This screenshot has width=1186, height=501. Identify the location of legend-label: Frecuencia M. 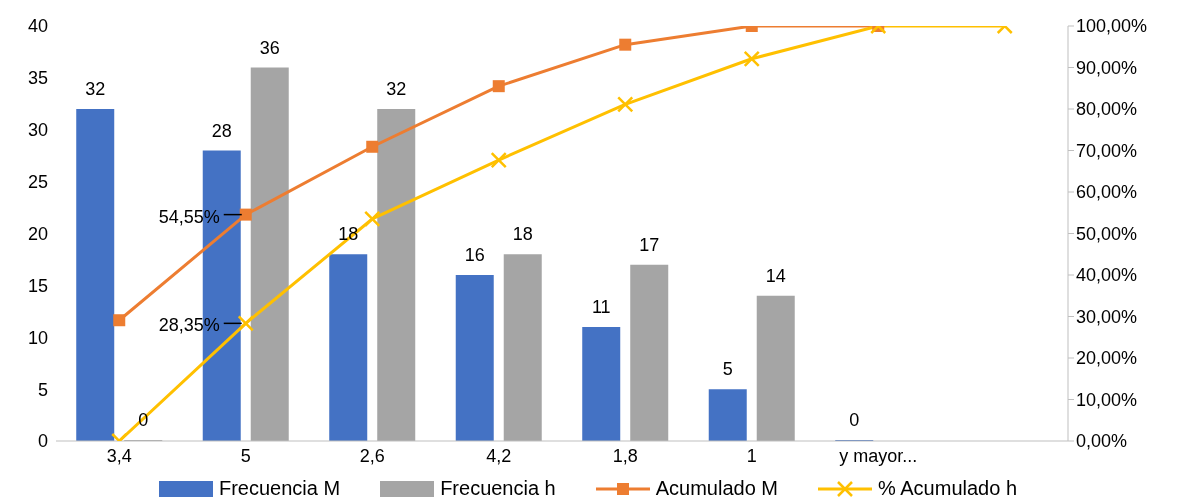
(279, 488).